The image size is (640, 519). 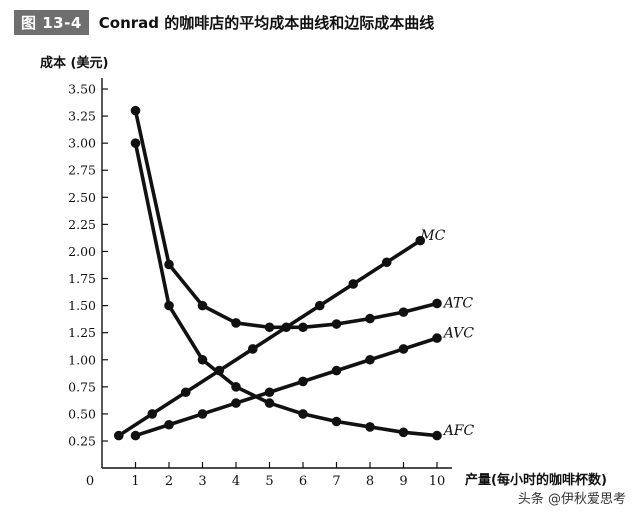 I want to click on y-tick-label: 0.50, so click(x=82, y=413).